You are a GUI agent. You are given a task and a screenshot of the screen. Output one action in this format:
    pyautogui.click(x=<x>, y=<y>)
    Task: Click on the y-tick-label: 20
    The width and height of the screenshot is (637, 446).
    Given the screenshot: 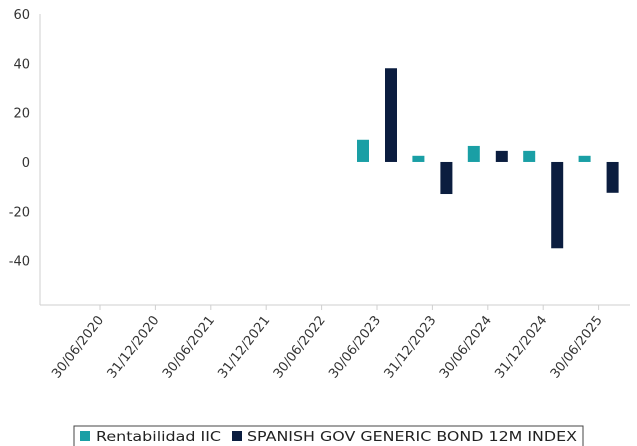 What is the action you would take?
    pyautogui.click(x=21, y=114)
    